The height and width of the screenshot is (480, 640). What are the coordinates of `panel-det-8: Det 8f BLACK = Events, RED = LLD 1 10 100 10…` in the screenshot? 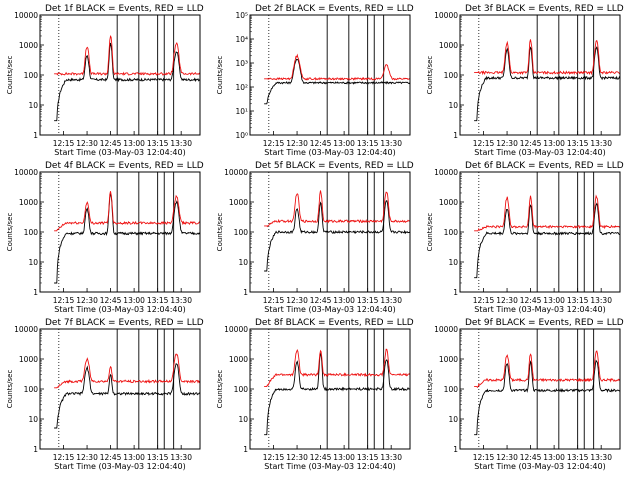 It's located at (315, 394).